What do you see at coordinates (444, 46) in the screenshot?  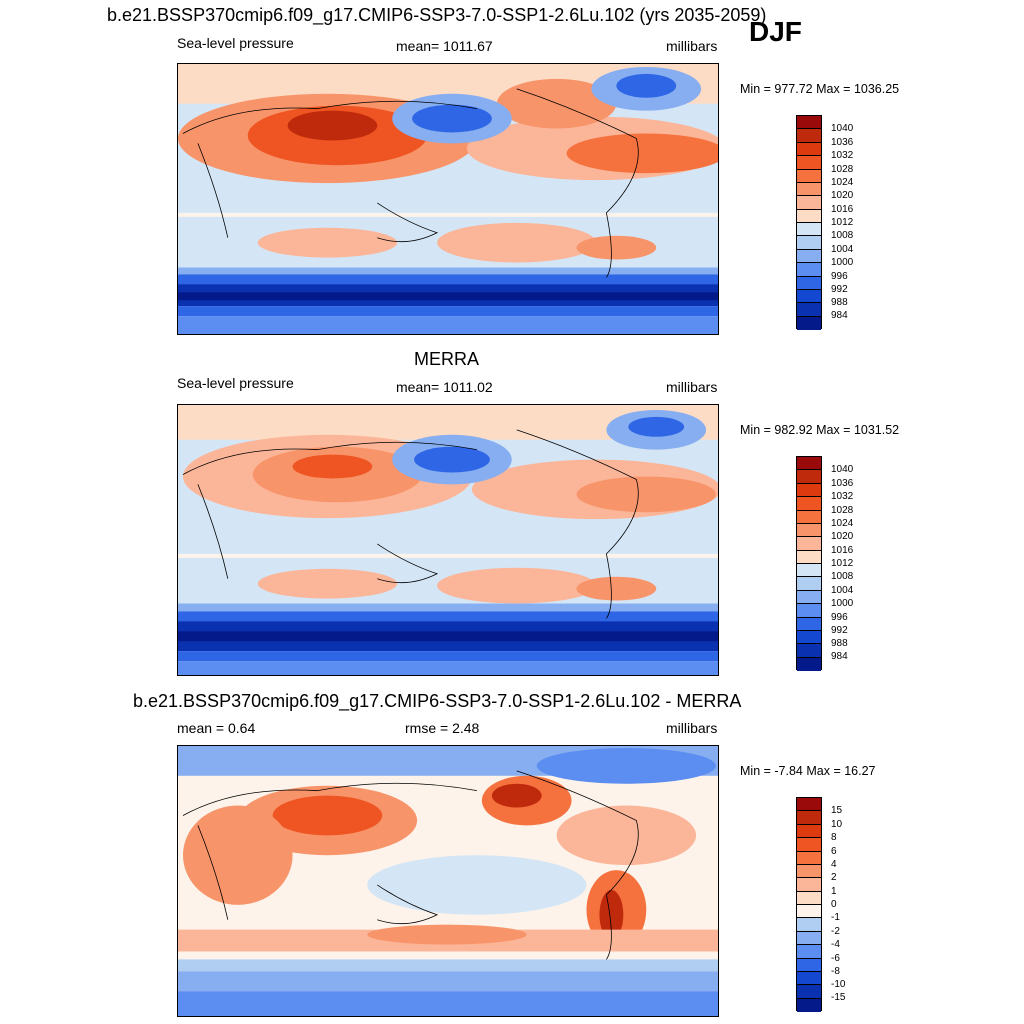 I see `panel1-mean-label: mean= 1011.67` at bounding box center [444, 46].